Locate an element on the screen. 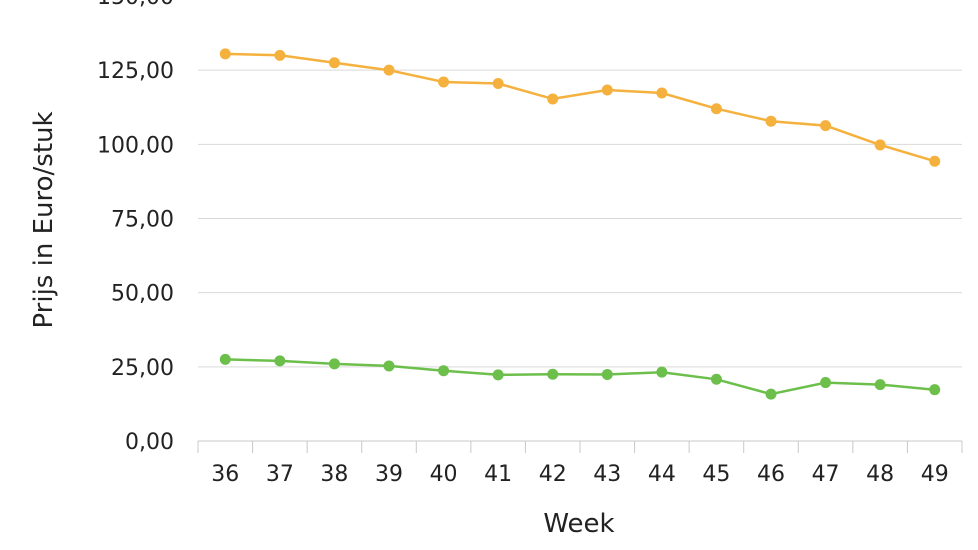  y-tick-label: 25,00 is located at coordinates (142, 368).